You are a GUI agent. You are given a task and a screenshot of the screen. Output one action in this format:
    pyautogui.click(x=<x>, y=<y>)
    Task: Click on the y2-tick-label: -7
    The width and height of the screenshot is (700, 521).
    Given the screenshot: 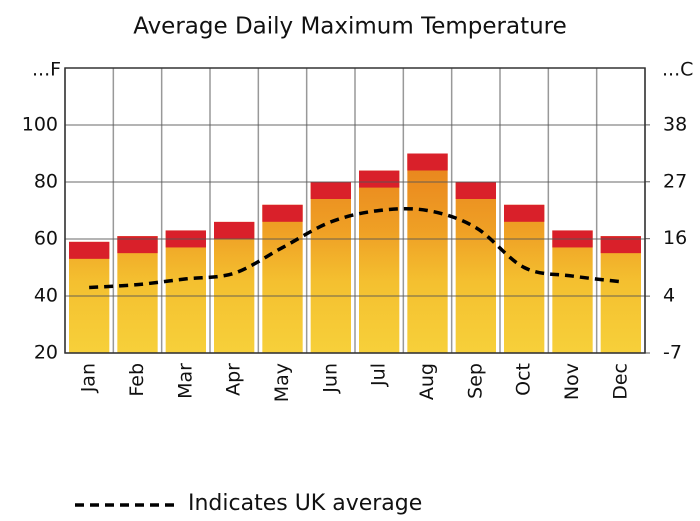 What is the action you would take?
    pyautogui.click(x=672, y=353)
    